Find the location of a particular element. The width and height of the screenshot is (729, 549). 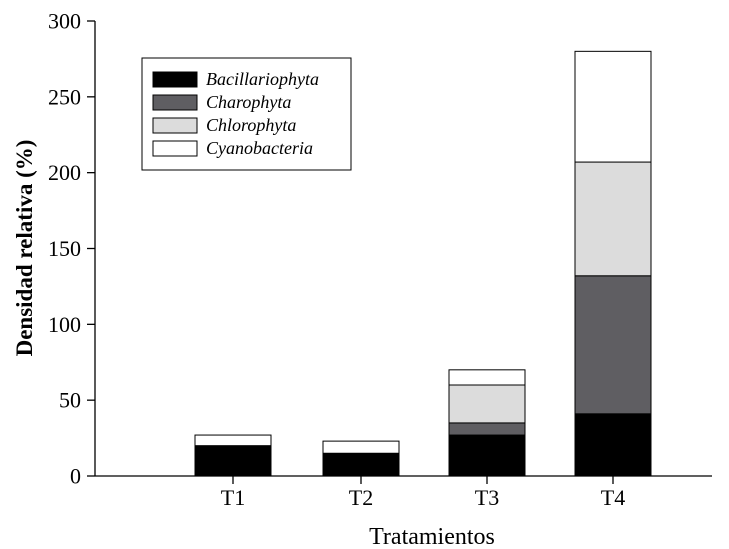

y-axis-title: Densidad relativa (%) is located at coordinates (24, 248).